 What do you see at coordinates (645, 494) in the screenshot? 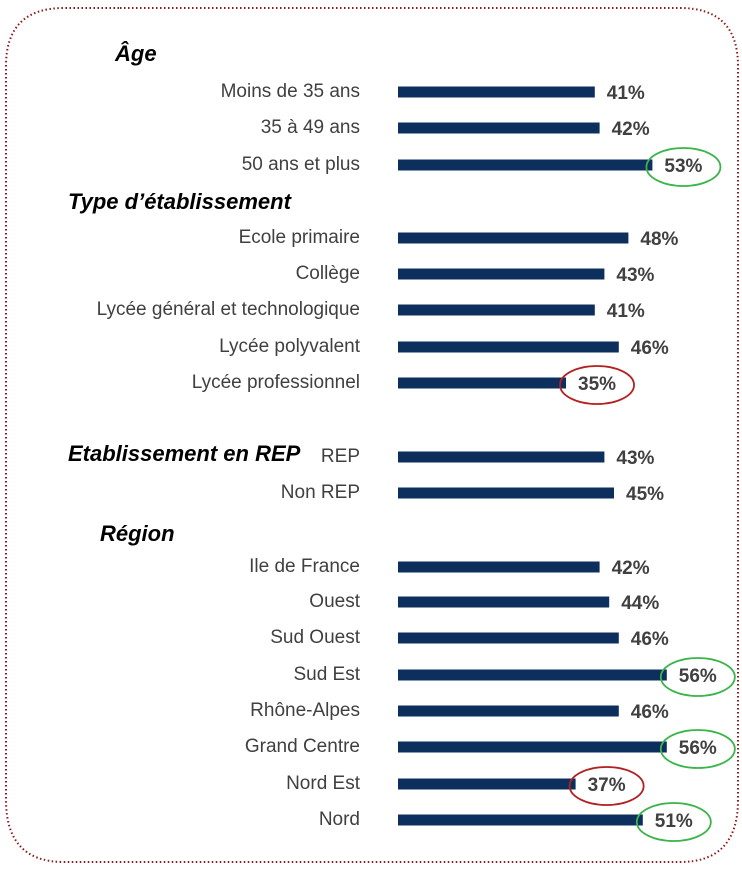
I see `value-label: 45%` at bounding box center [645, 494].